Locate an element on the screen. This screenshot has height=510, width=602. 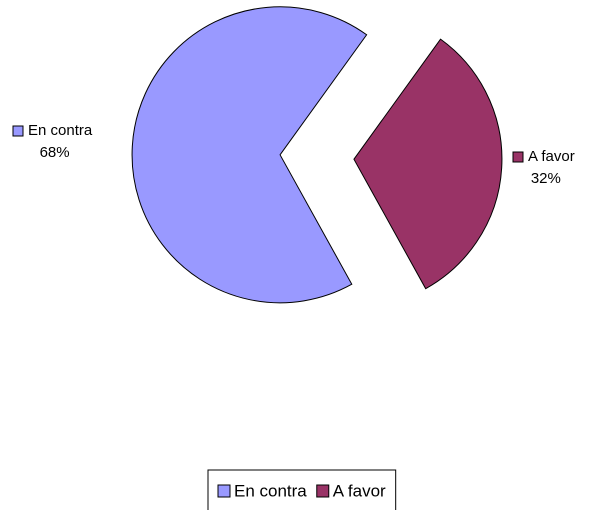
data-label-name: A favor is located at coordinates (551, 156).